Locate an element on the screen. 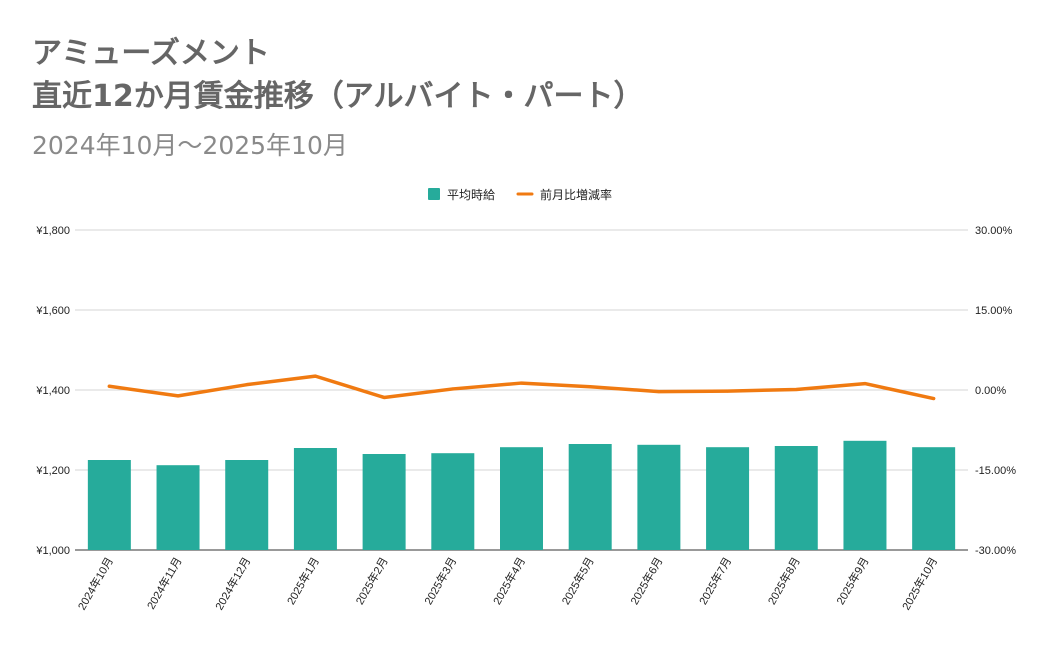 The image size is (1051, 650). title-line-2: 直近12か月賃金推移（アルバイト・パート） is located at coordinates (338, 96).